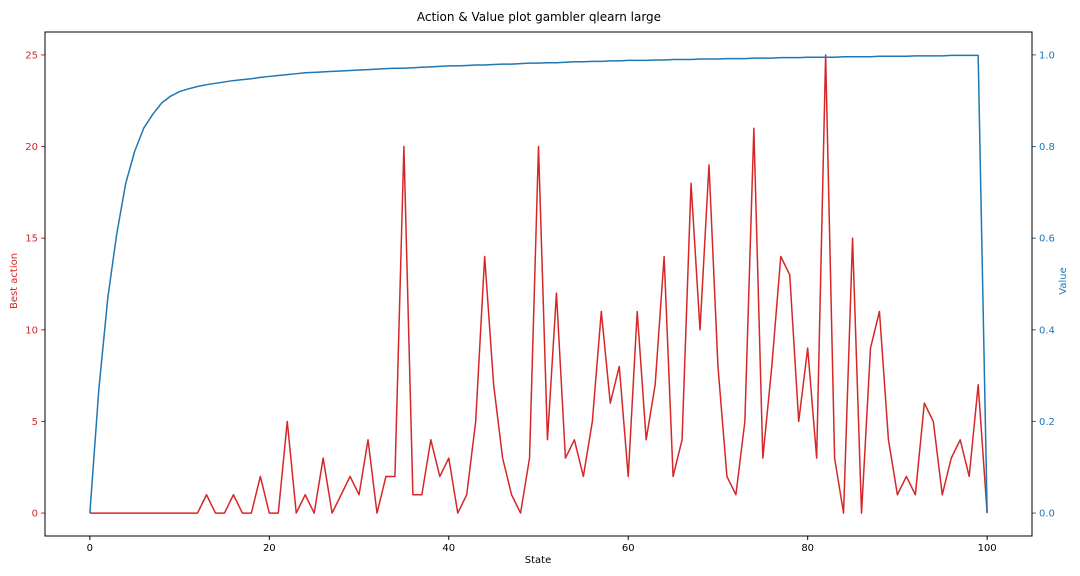 The width and height of the screenshot is (1080, 576). I want to click on chart-title: Action & Value plot gambler qlearn large, so click(539, 17).